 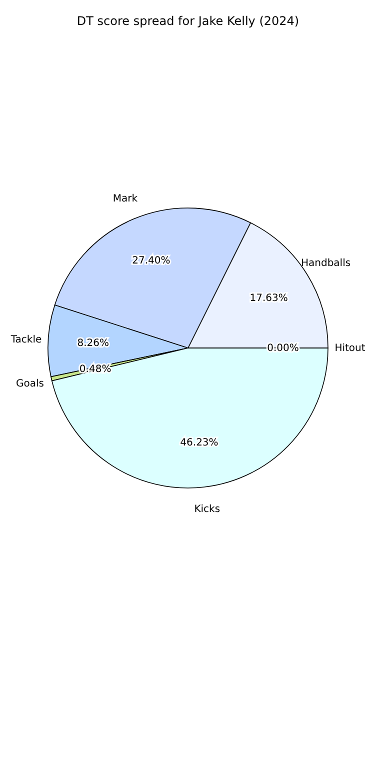 What do you see at coordinates (125, 199) in the screenshot?
I see `slice-label: Mark` at bounding box center [125, 199].